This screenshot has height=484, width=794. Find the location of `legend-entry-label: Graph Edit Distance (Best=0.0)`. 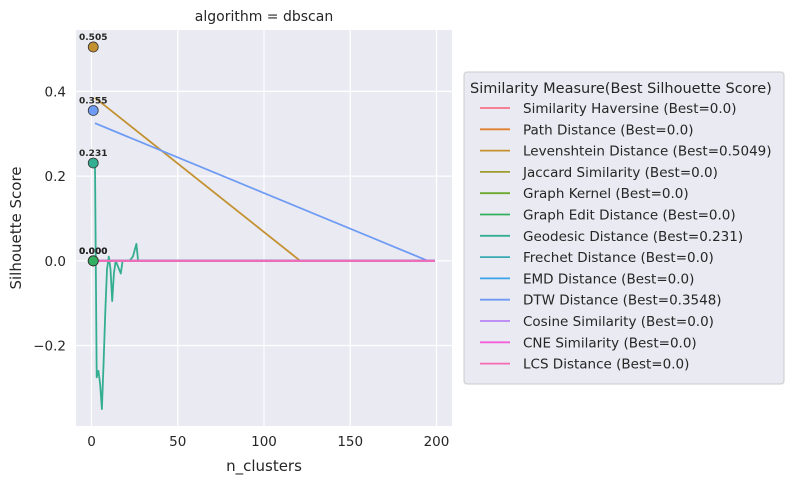

legend-entry-label: Graph Edit Distance (Best=0.0) is located at coordinates (629, 216).